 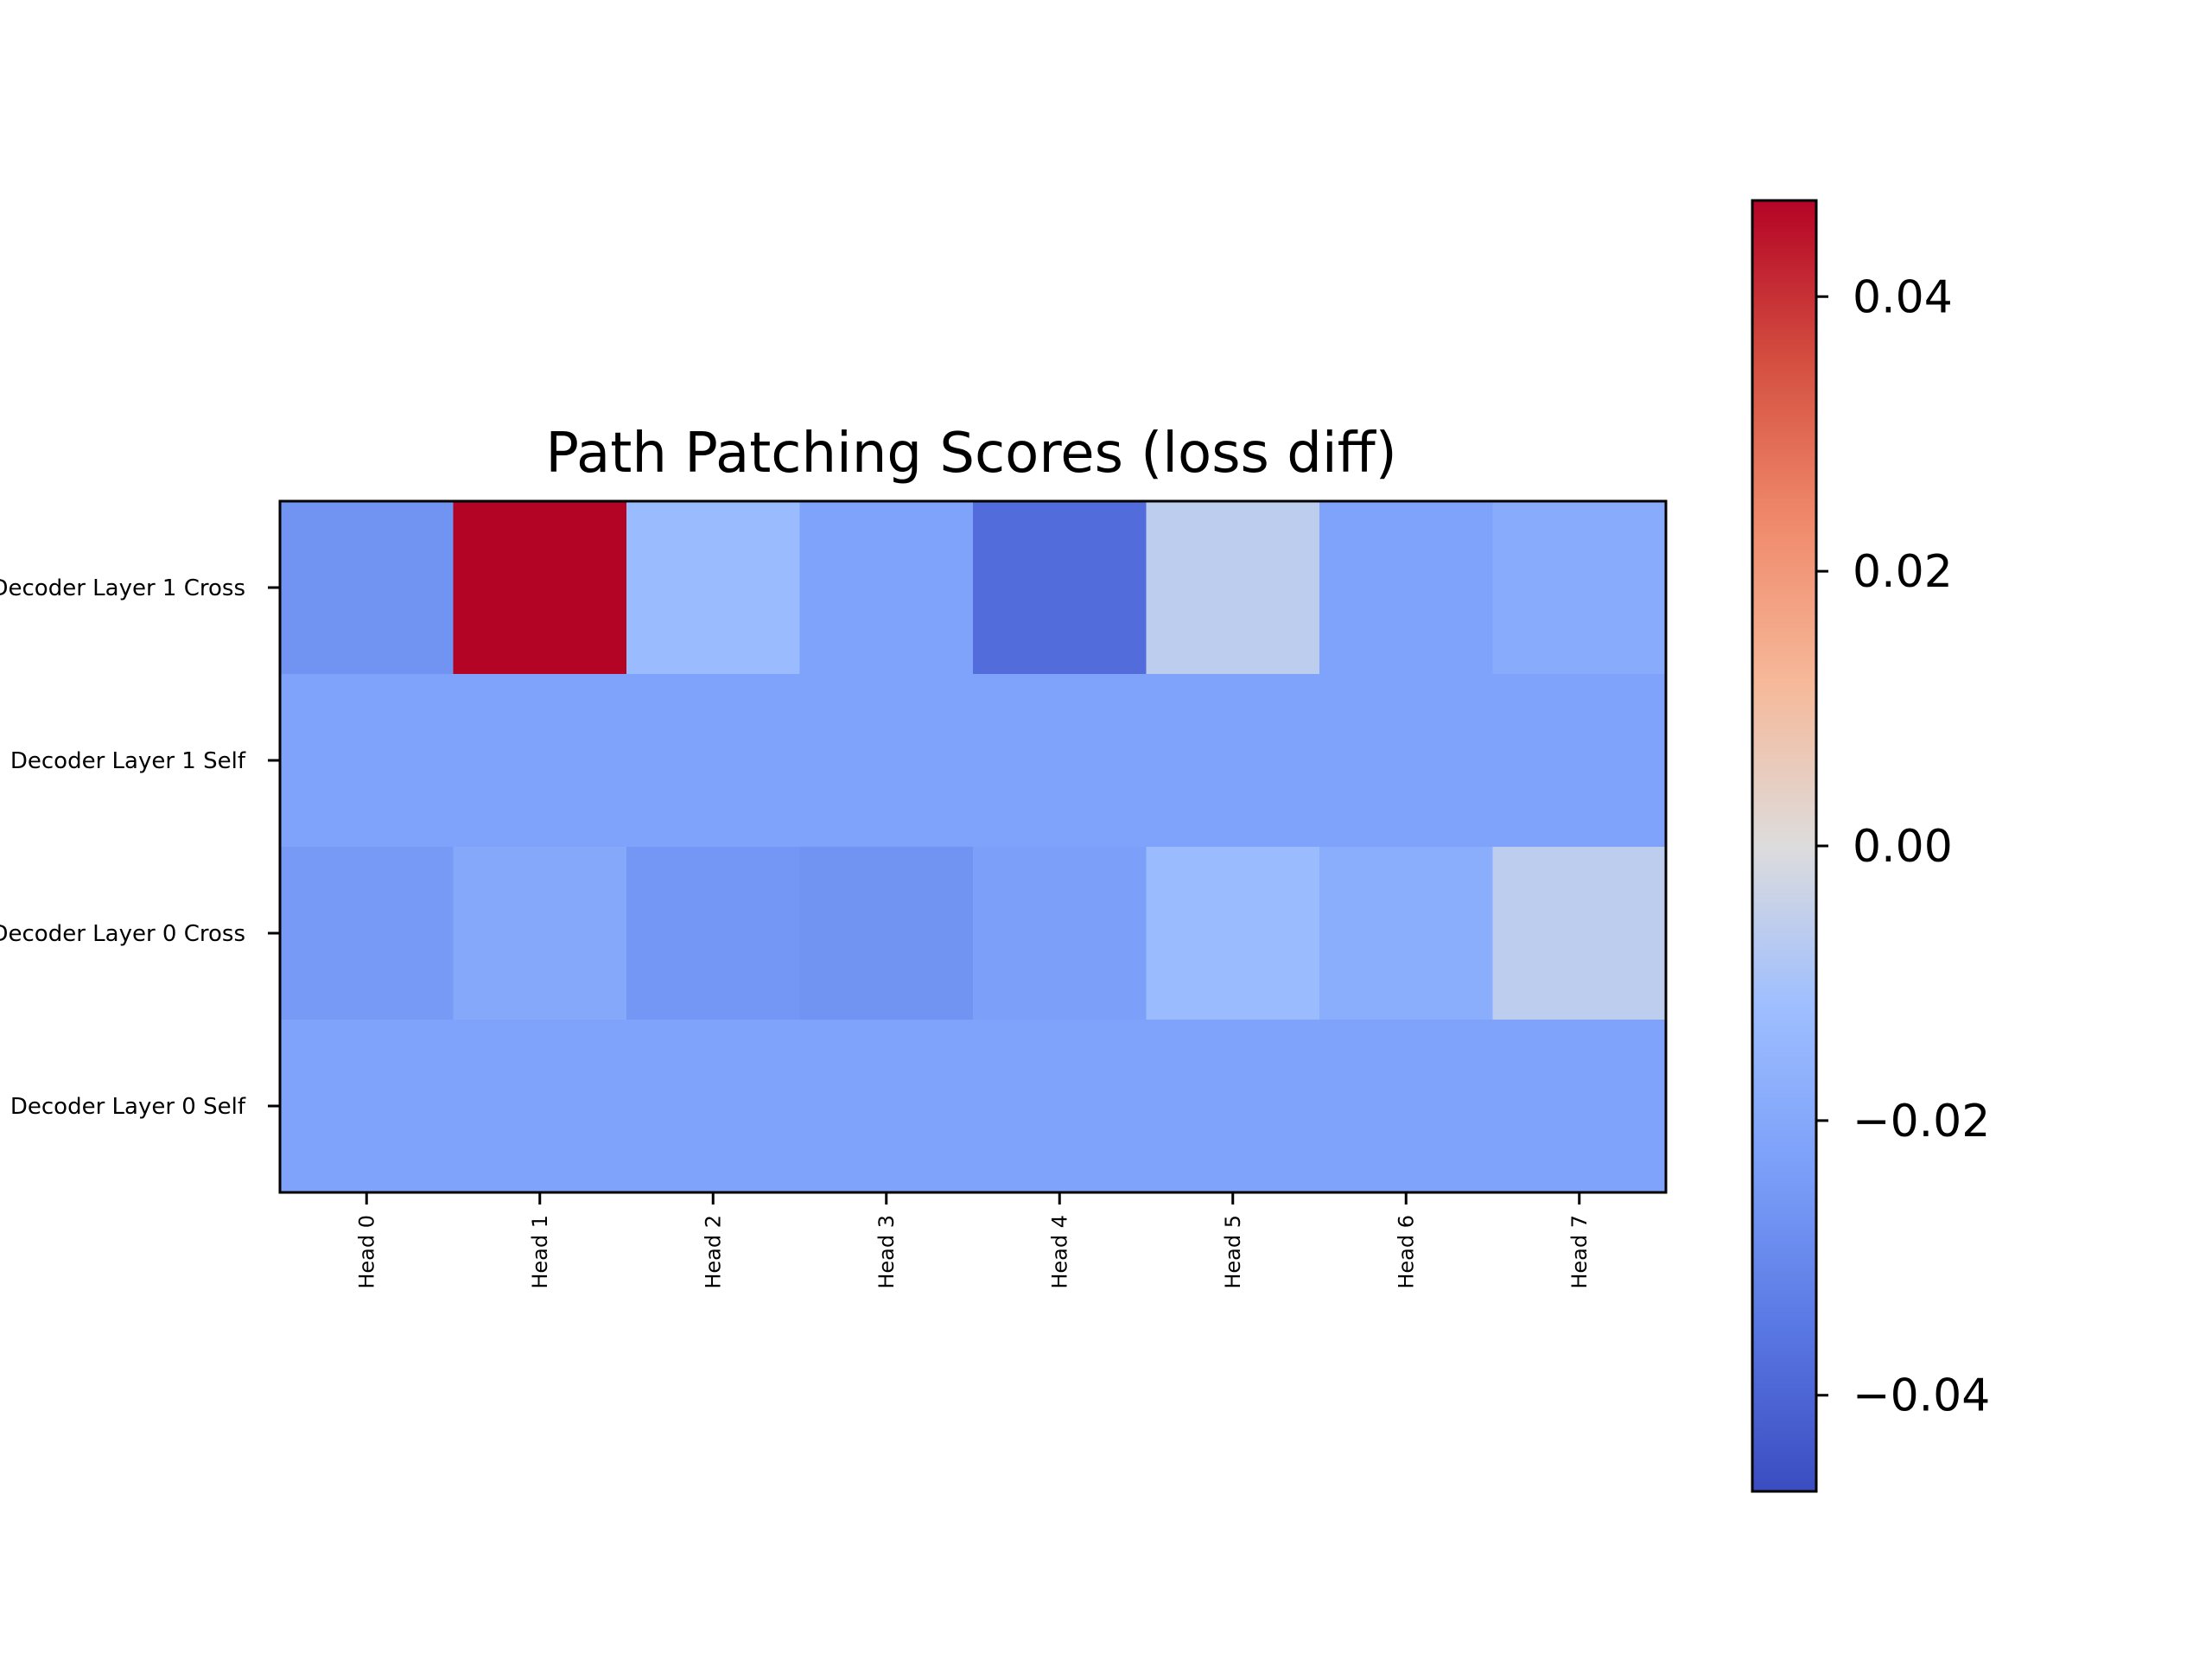 I want to click on y-tick-label: Decoder Layer 1 Cross, so click(x=123, y=588).